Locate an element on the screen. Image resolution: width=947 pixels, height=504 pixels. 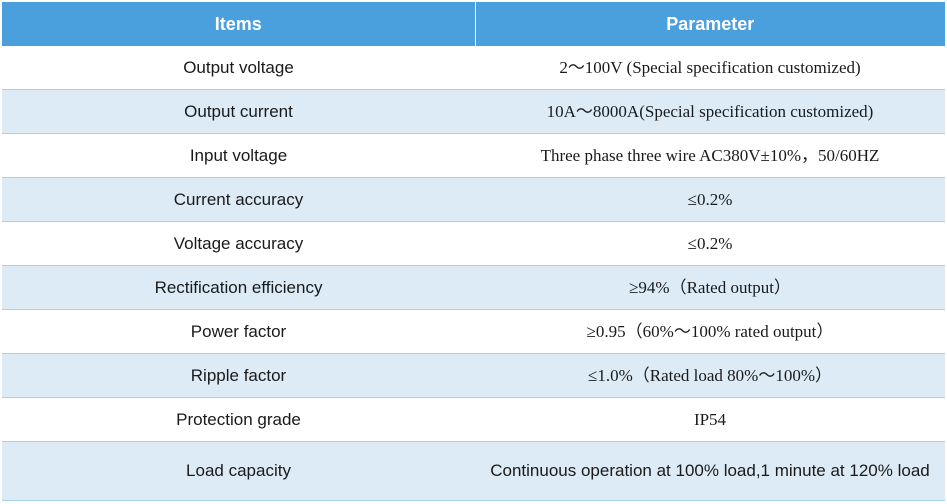
item-cell: Rectification efficiency is located at coordinates (238, 287).